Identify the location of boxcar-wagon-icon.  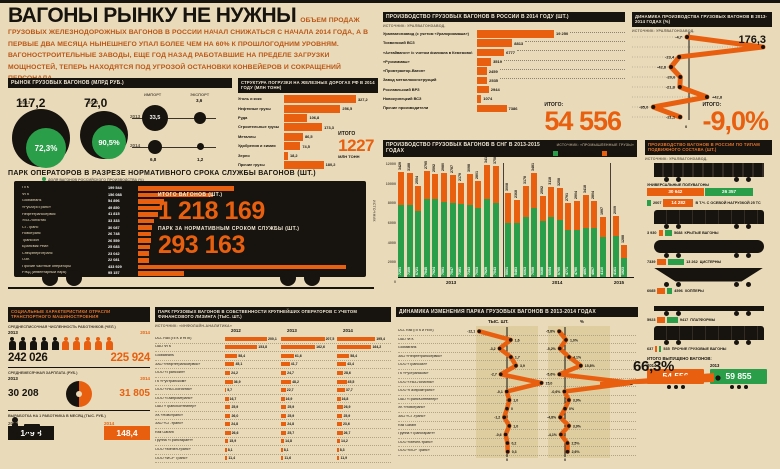
(708, 219).